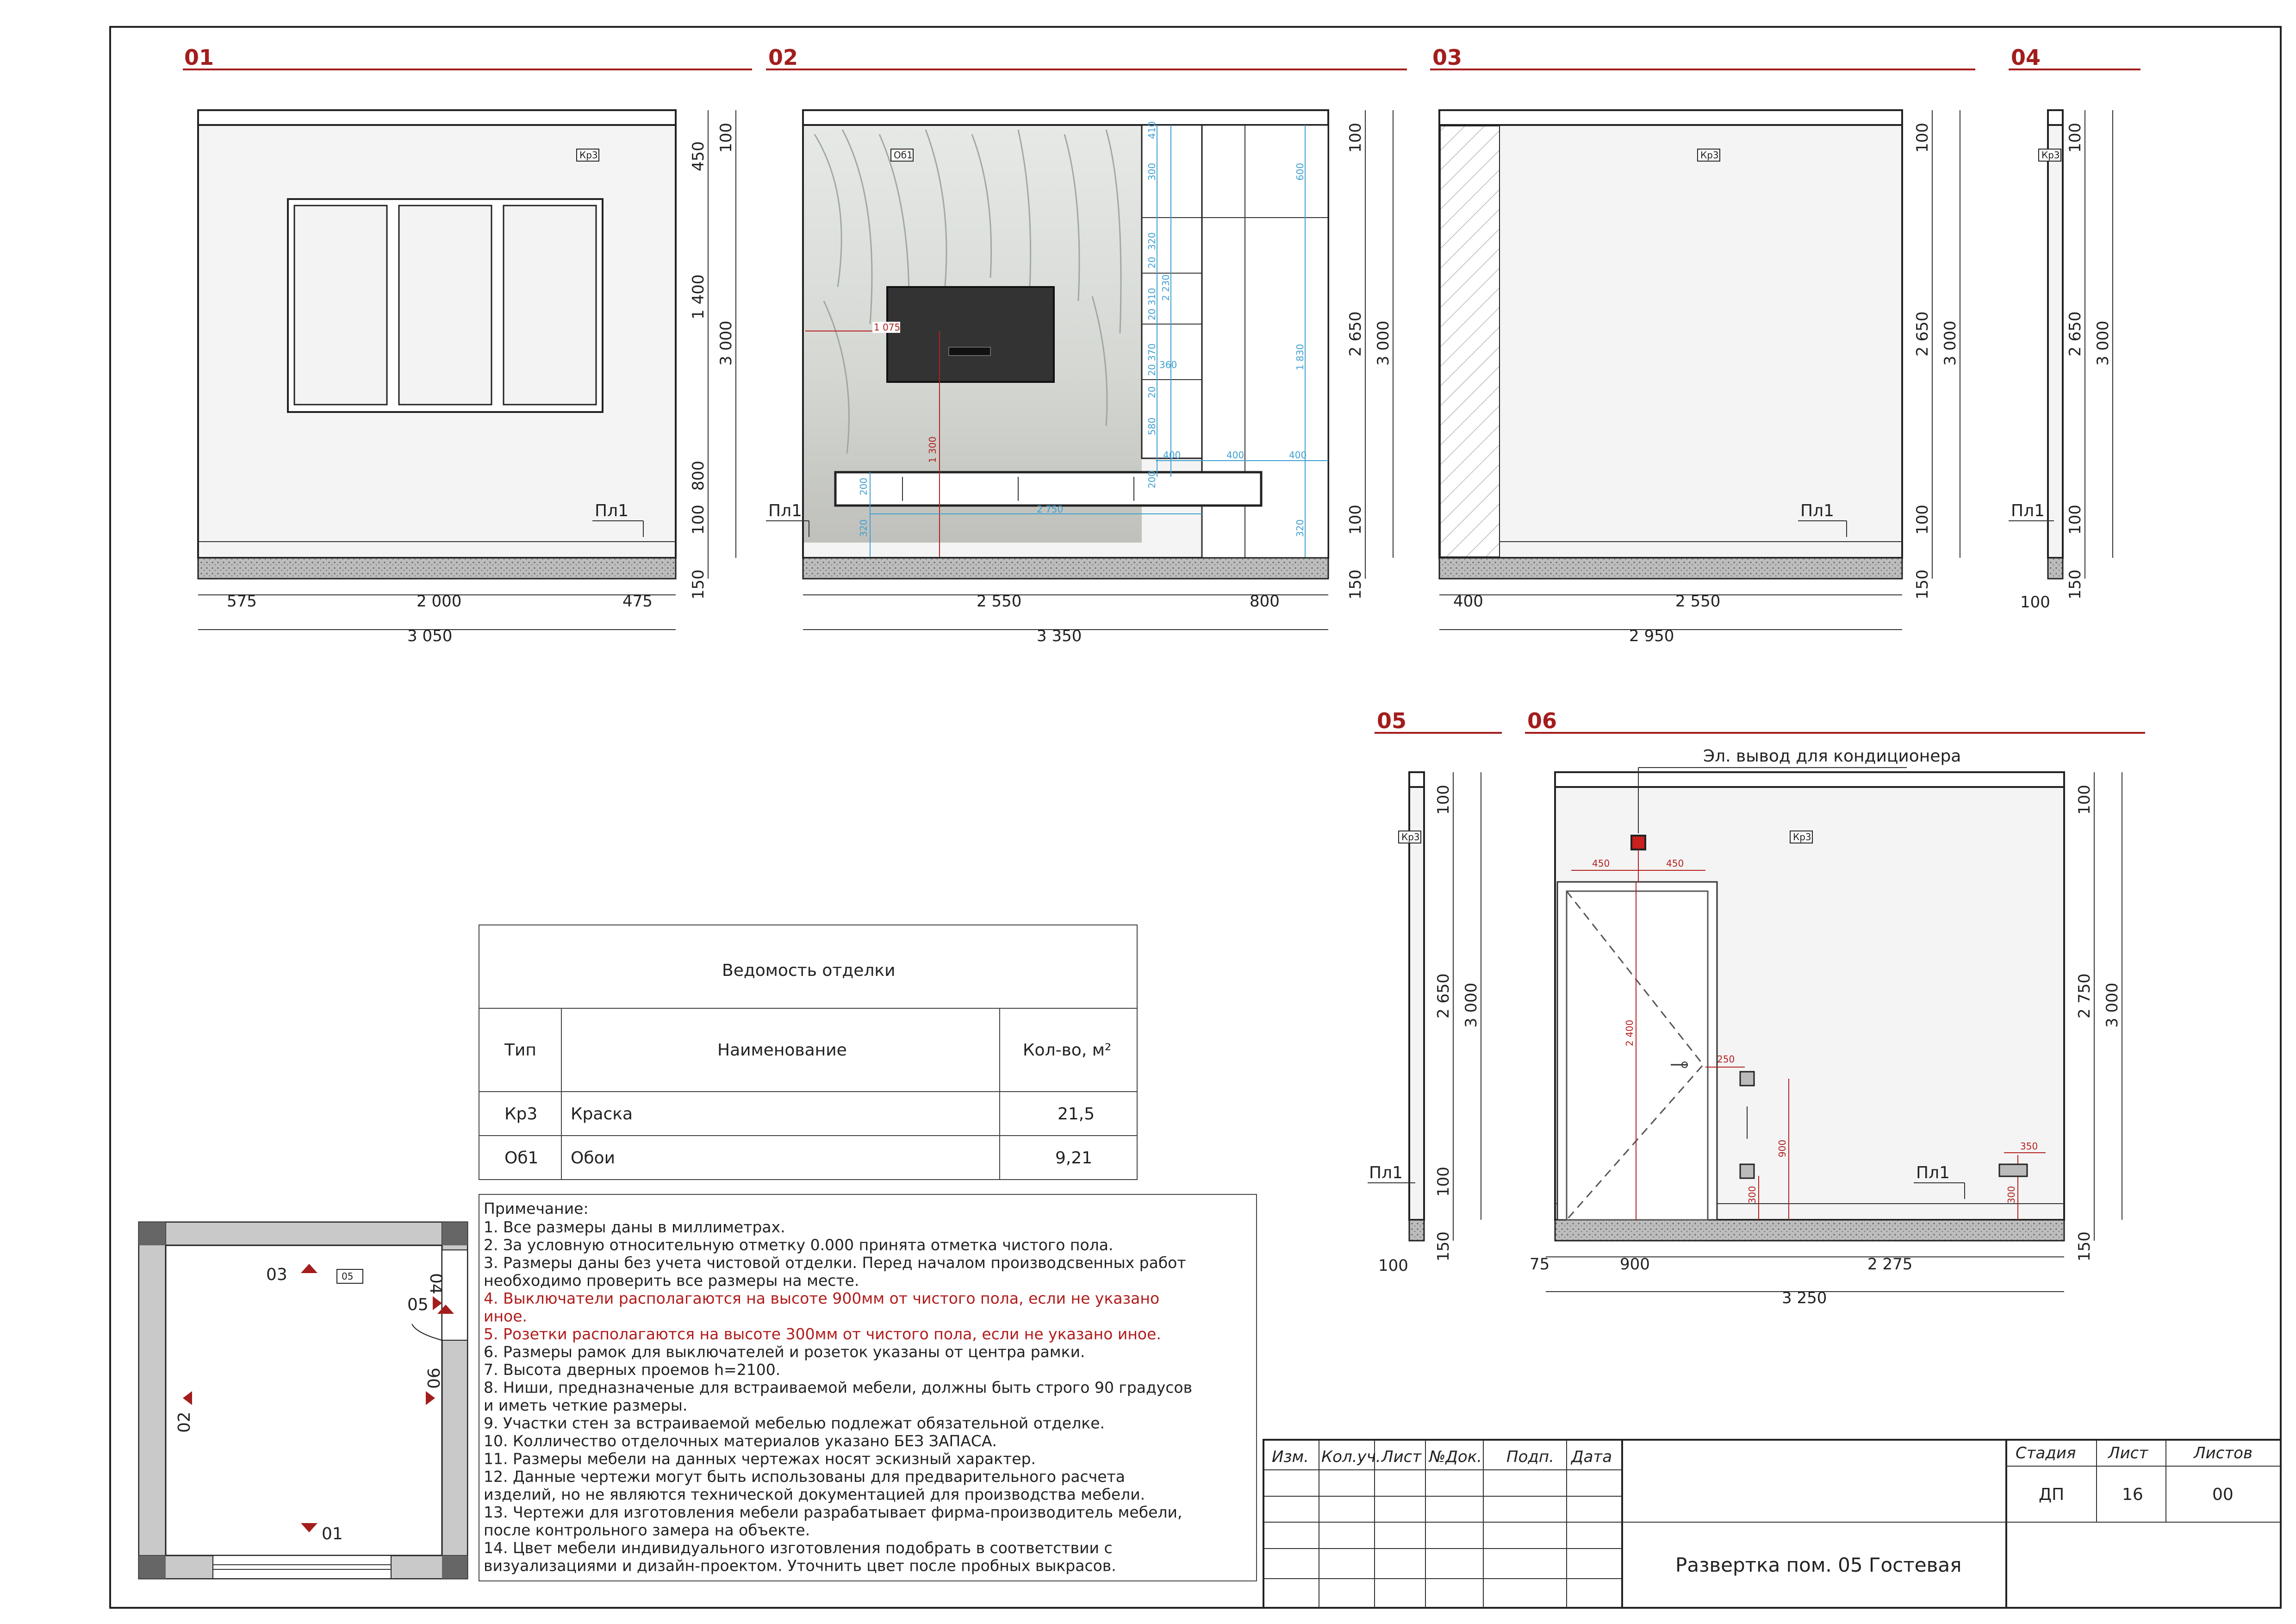 The image size is (2296, 1624). I want to click on finish-tag: Кр3, so click(588, 155).